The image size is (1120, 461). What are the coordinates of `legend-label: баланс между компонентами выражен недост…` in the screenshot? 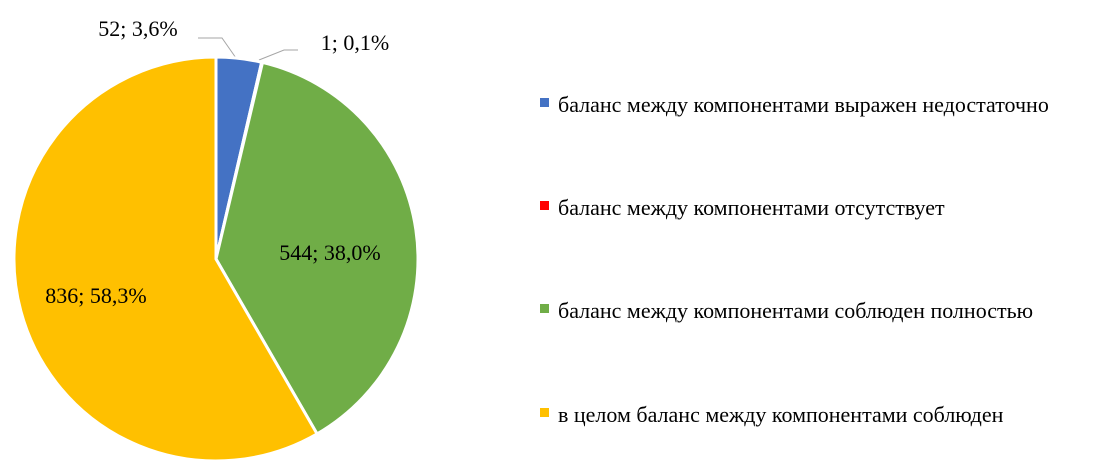 It's located at (803, 104).